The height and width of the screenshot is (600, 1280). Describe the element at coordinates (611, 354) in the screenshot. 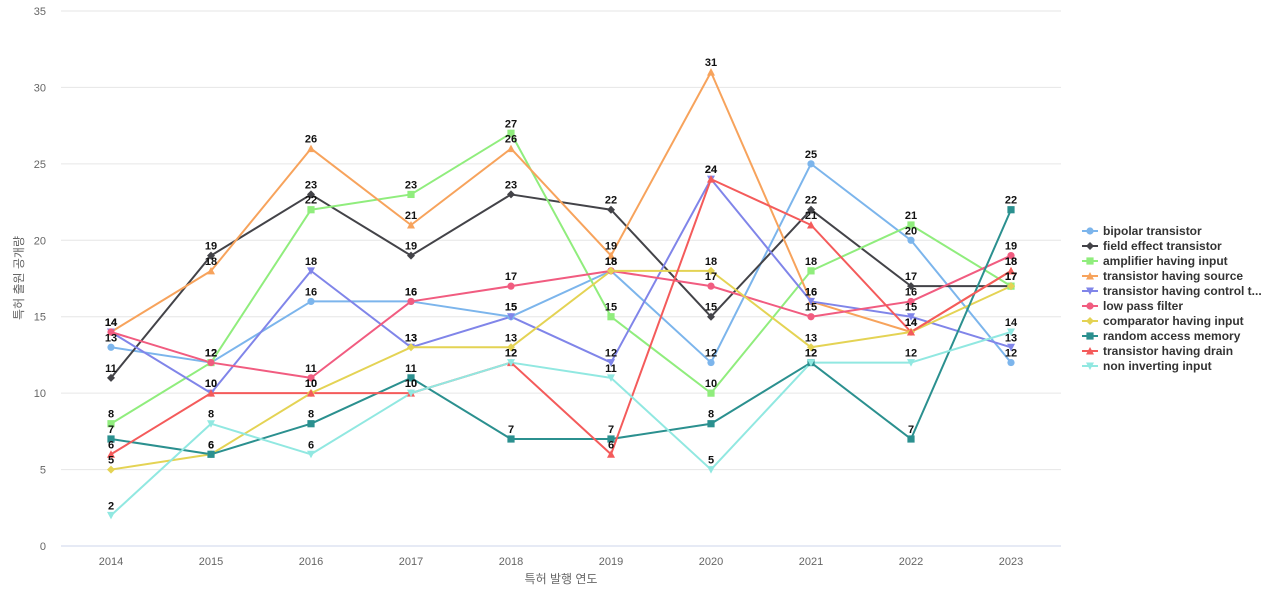

I see `data-label-transistor-having-control-t: 12` at that location.